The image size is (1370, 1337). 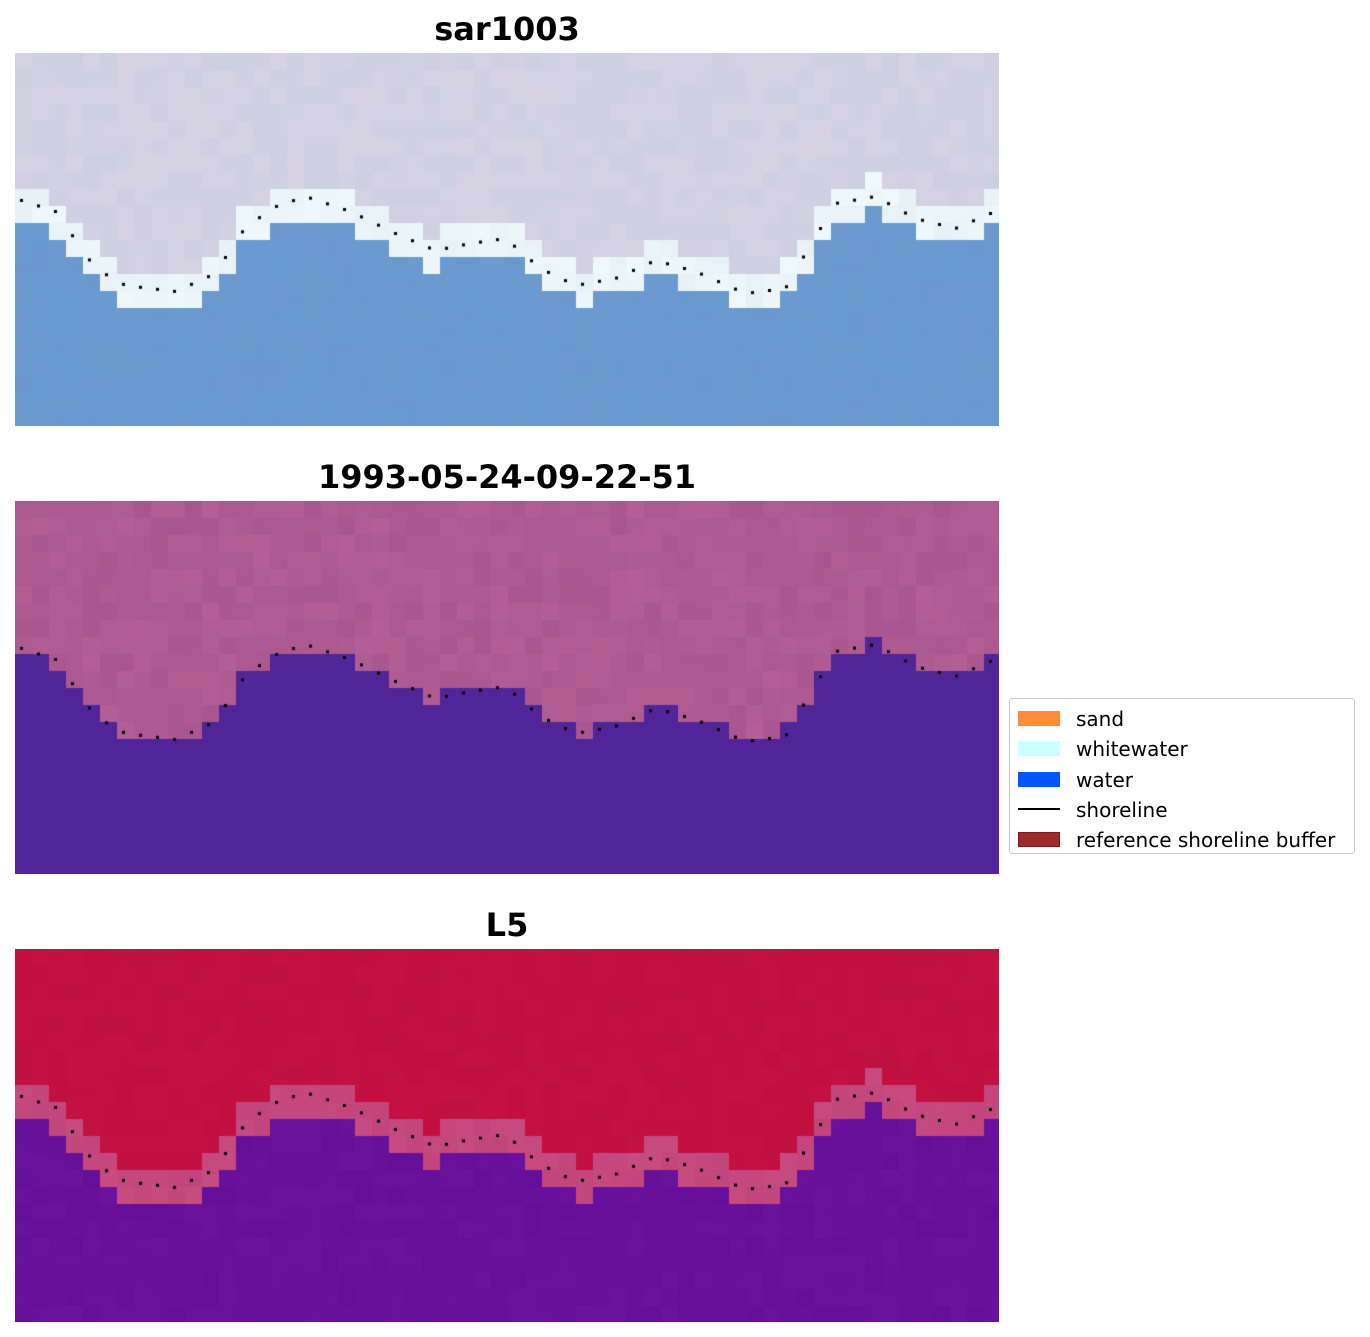 I want to click on water-swatch, so click(x=1039, y=779).